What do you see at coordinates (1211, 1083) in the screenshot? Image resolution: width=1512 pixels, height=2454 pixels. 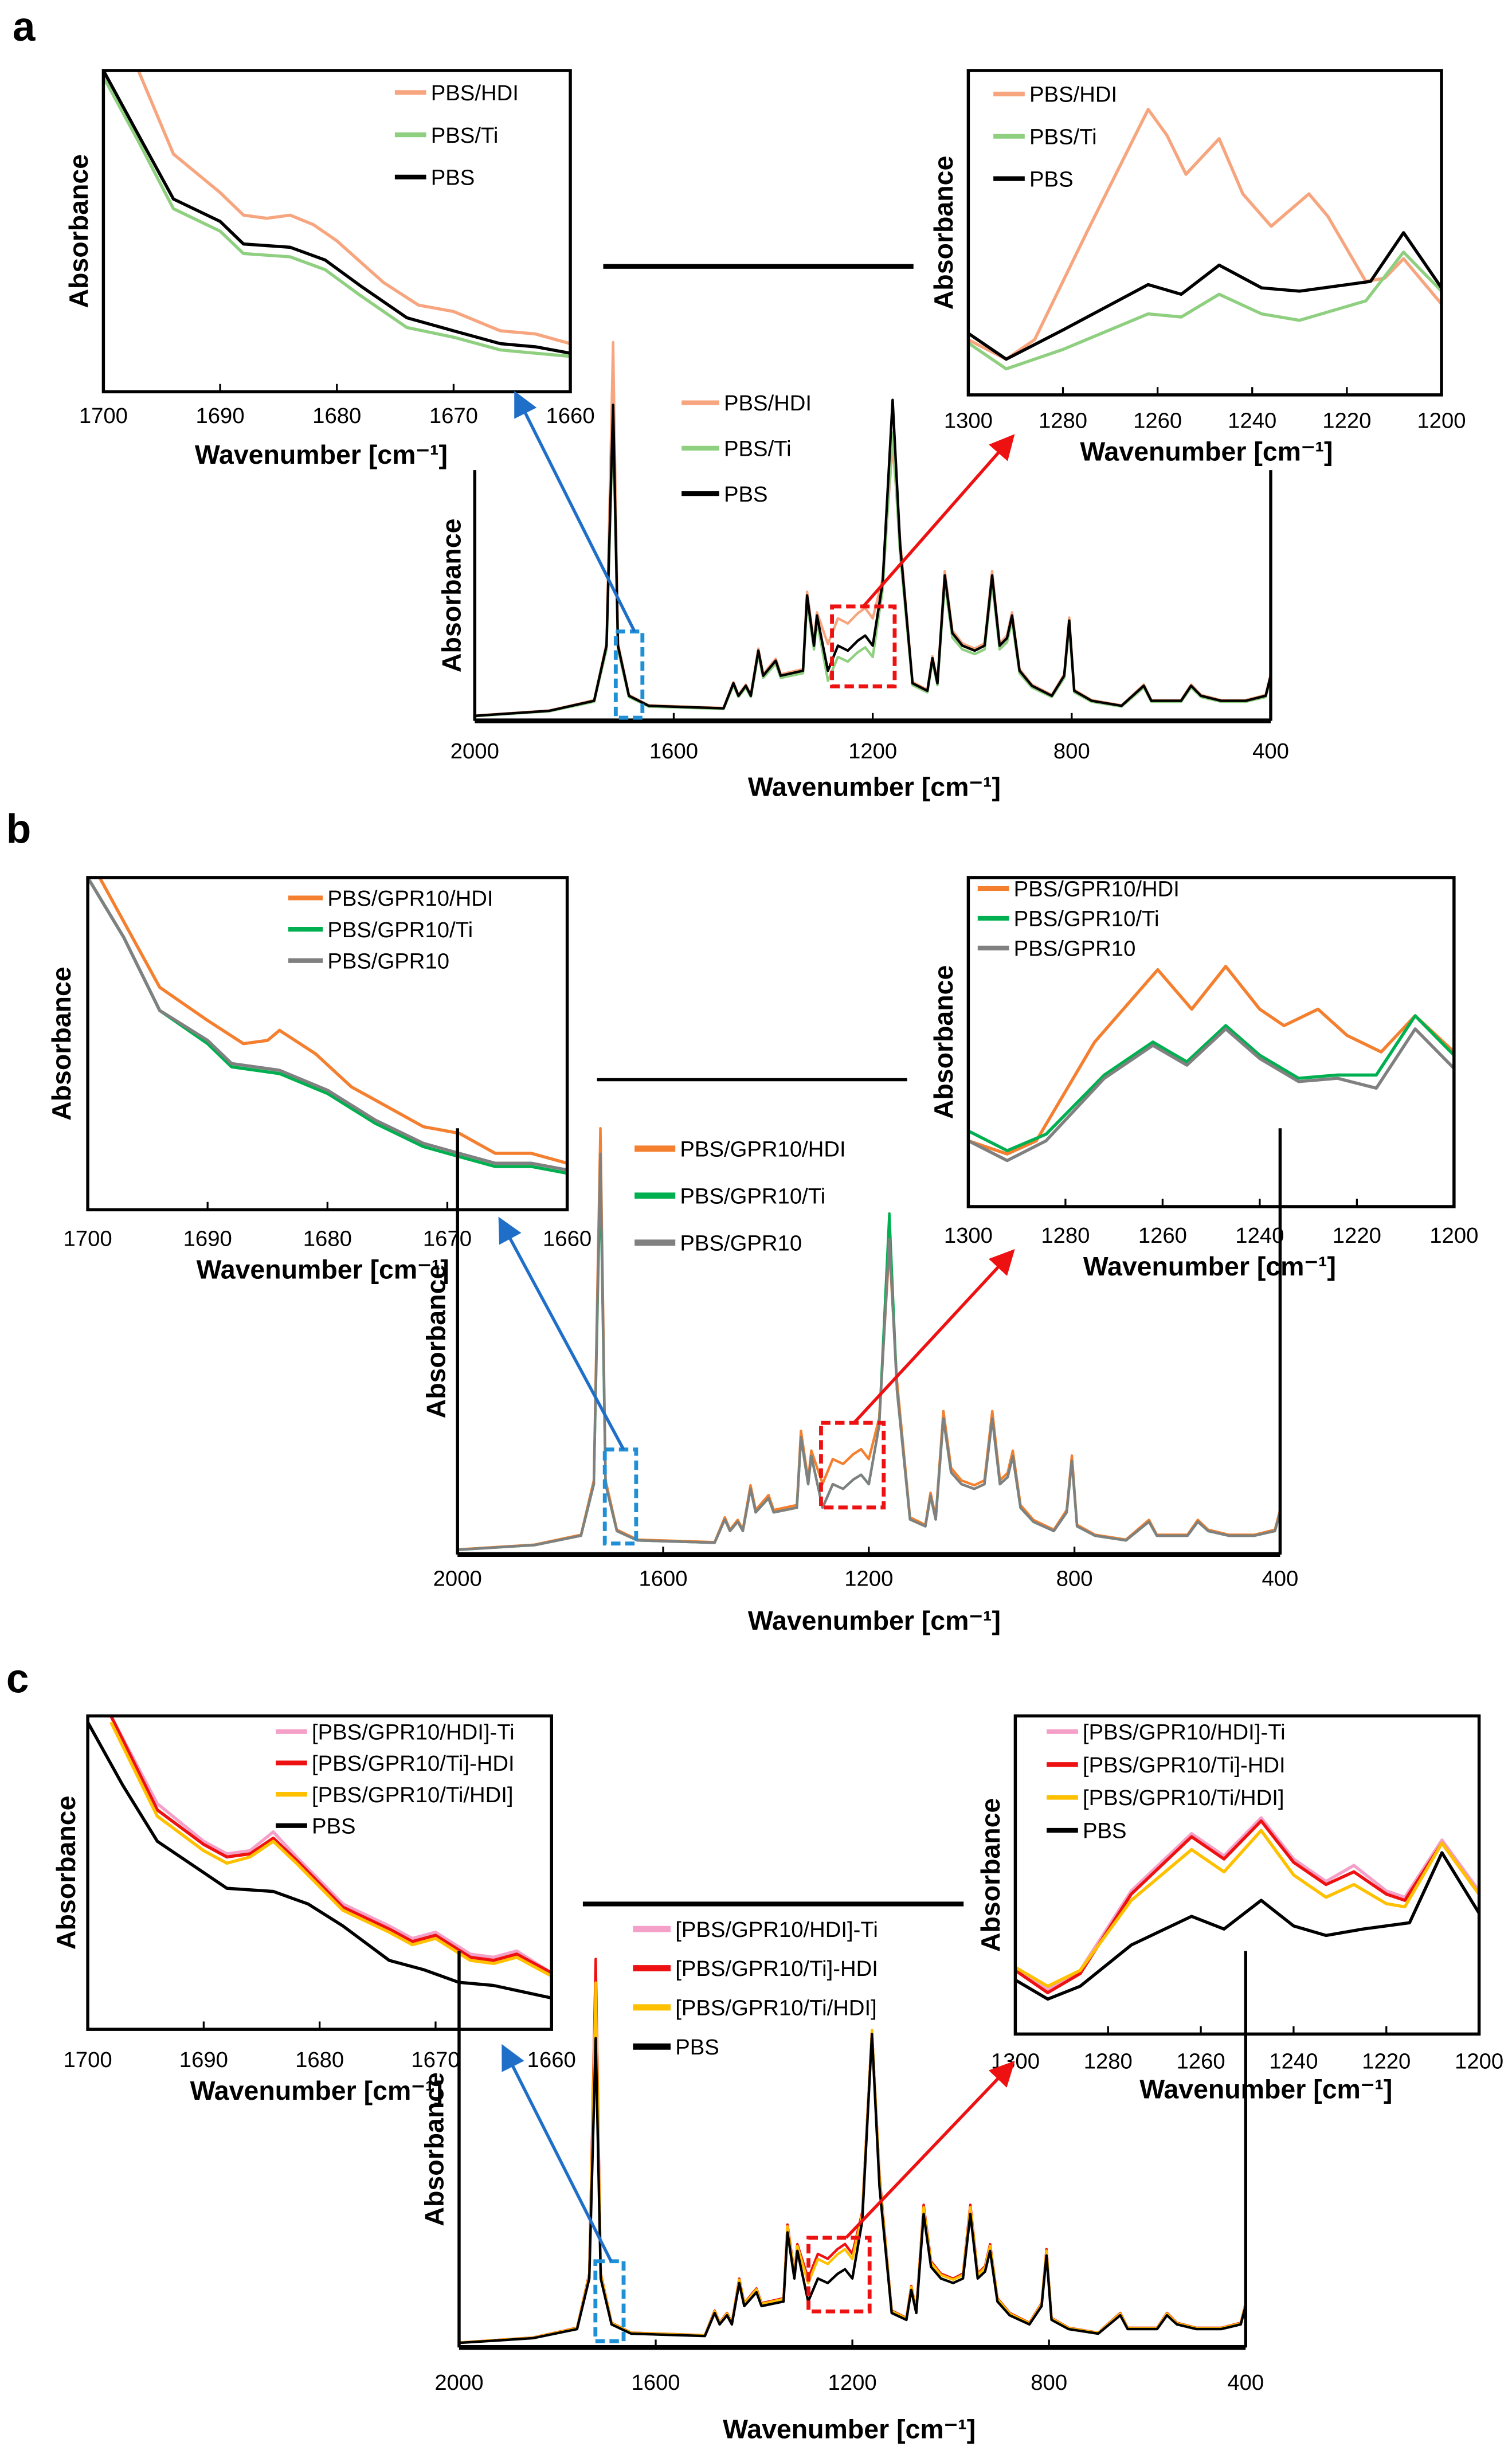 I see `series-line-pbs-gpr10-ti` at bounding box center [1211, 1083].